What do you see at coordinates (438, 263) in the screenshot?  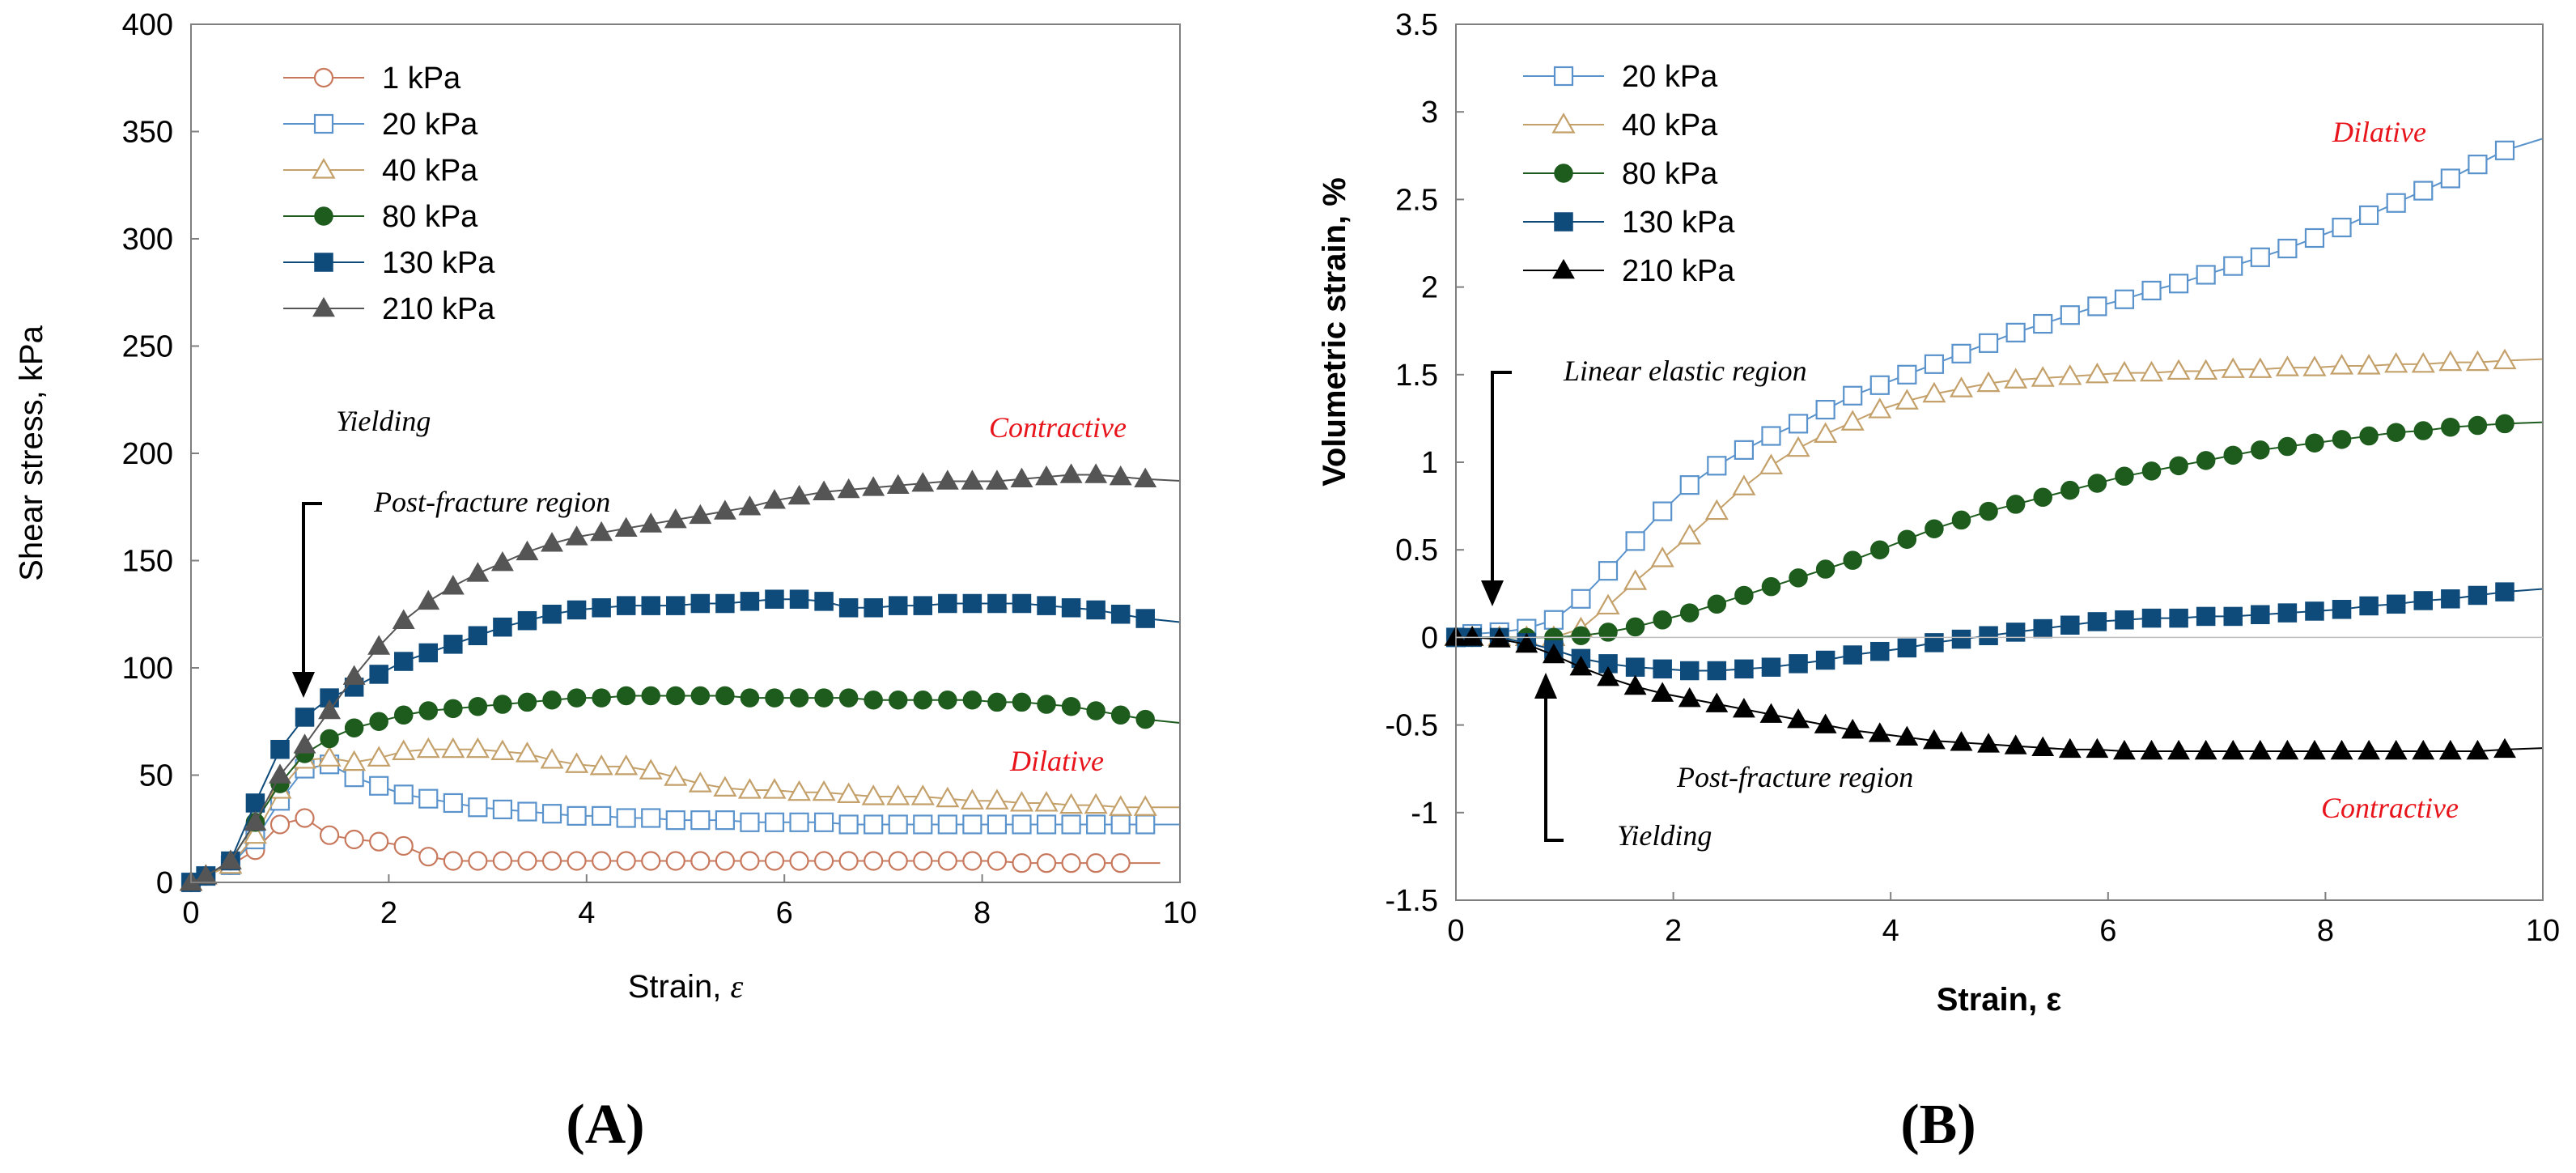 I see `panel-a-legend-label: 130 kPa` at bounding box center [438, 263].